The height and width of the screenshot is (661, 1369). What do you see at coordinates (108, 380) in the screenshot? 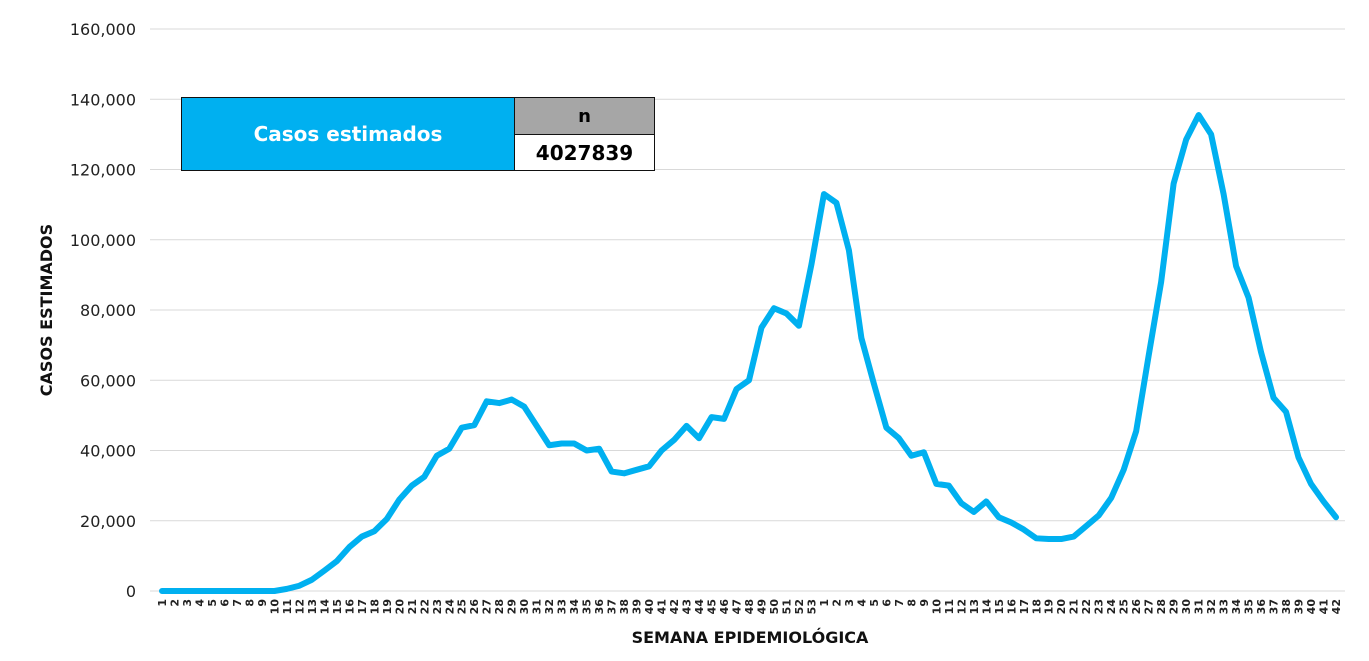
I see `y-tick-label: 60,000` at bounding box center [108, 380].